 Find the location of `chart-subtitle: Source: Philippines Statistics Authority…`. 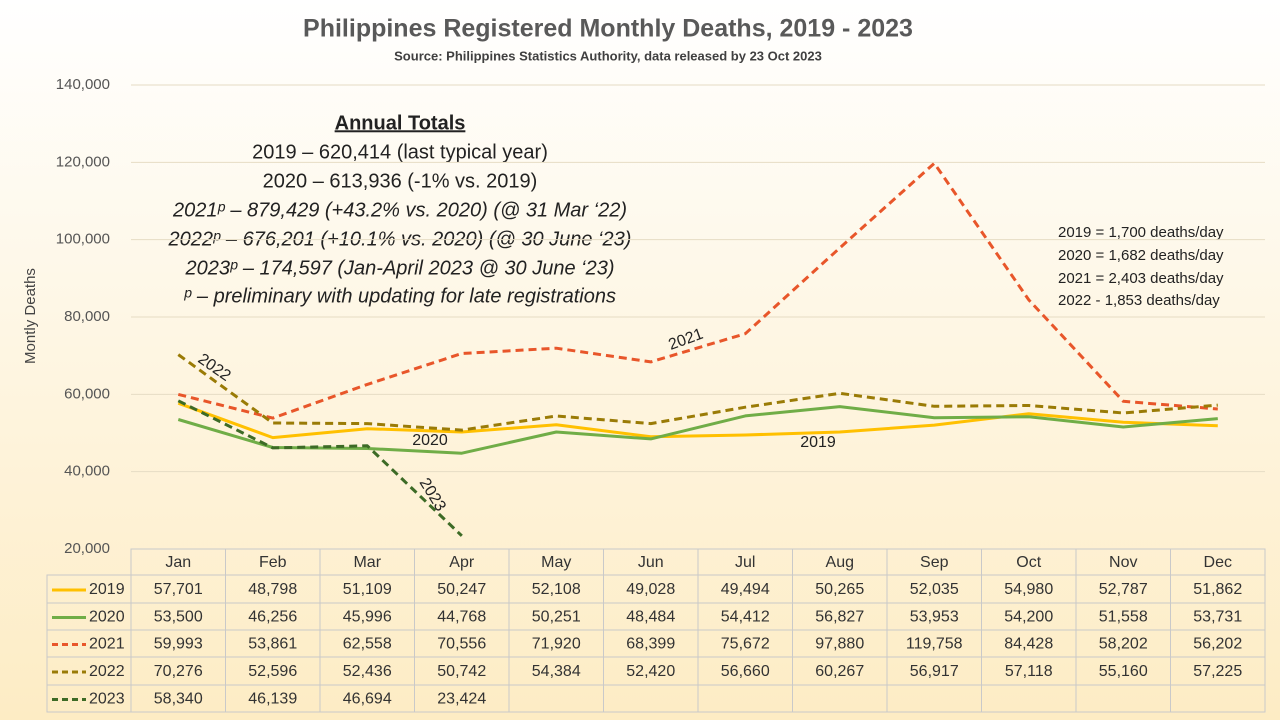

chart-subtitle: Source: Philippines Statistics Authority… is located at coordinates (608, 55).